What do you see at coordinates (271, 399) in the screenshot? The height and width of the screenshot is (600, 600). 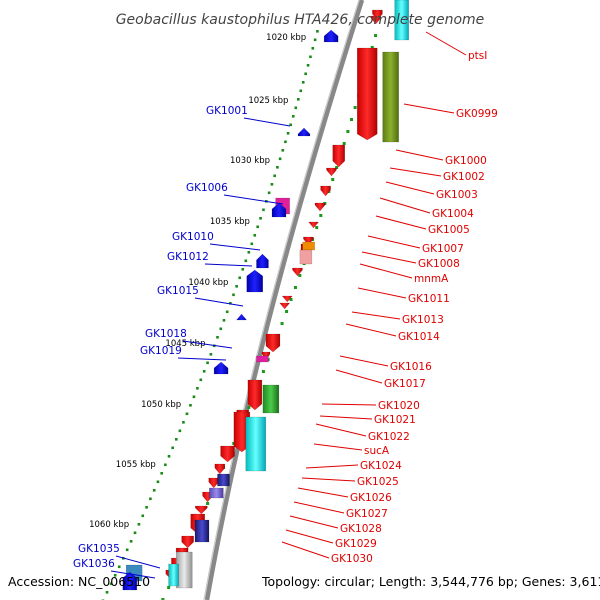 I see `green-gene-block` at bounding box center [271, 399].